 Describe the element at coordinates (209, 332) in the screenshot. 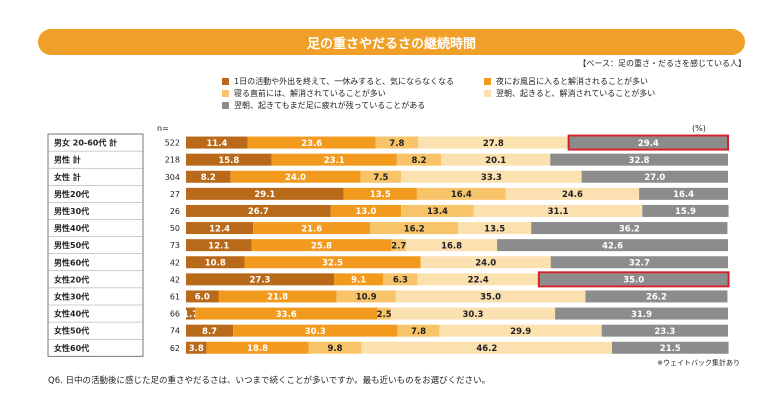

I see `data-label: 8.7` at that location.